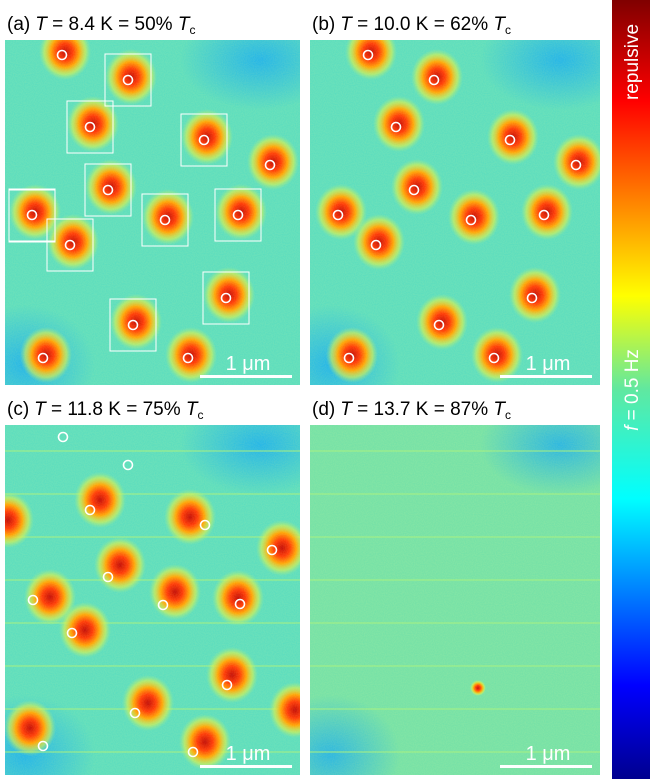  I want to click on panel-title: (b) T = 10.0 K = 62% Tc, so click(411, 25).